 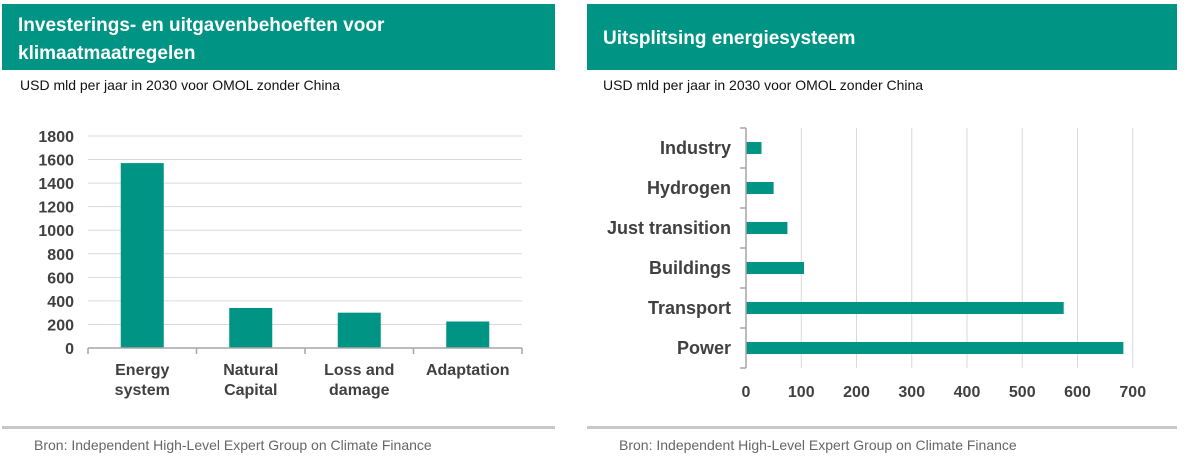 I want to click on y-tick-label: 800, so click(x=60, y=255).